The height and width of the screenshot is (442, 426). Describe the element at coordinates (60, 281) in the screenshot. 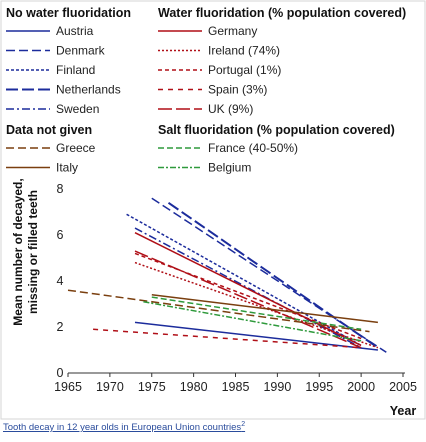

I see `y-tick-label-4: 4` at that location.